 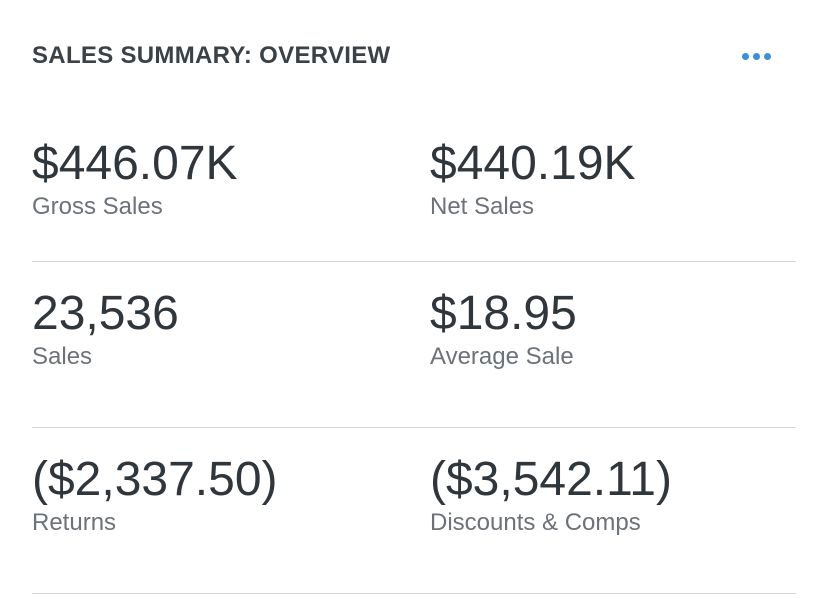 What do you see at coordinates (105, 313) in the screenshot?
I see `stat-value: 23,536` at bounding box center [105, 313].